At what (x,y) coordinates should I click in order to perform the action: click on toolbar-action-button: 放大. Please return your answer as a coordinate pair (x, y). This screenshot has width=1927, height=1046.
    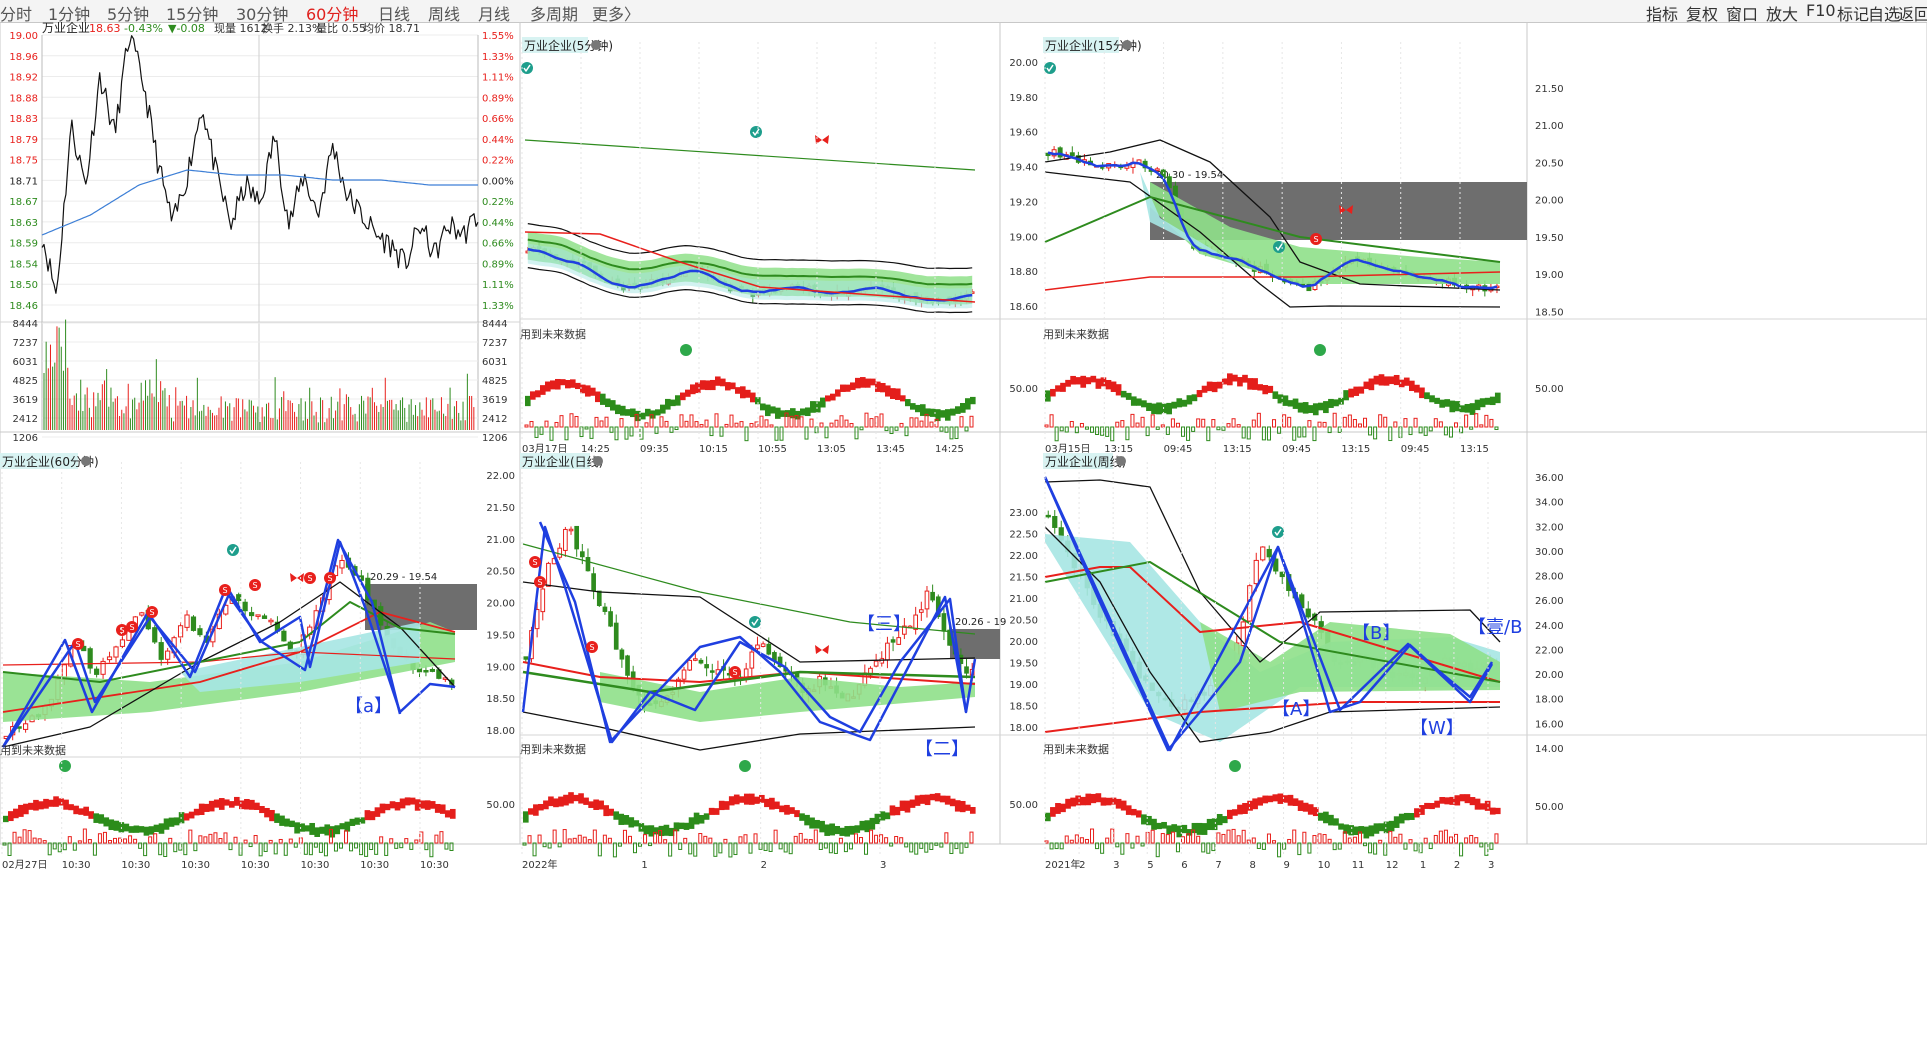
    Looking at the image, I should click on (1782, 14).